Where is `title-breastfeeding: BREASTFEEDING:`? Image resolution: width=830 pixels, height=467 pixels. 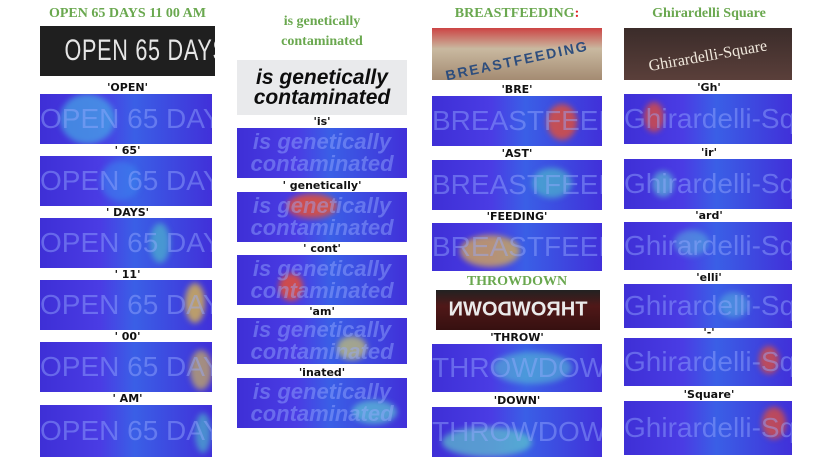 title-breastfeeding: BREASTFEEDING: is located at coordinates (517, 14).